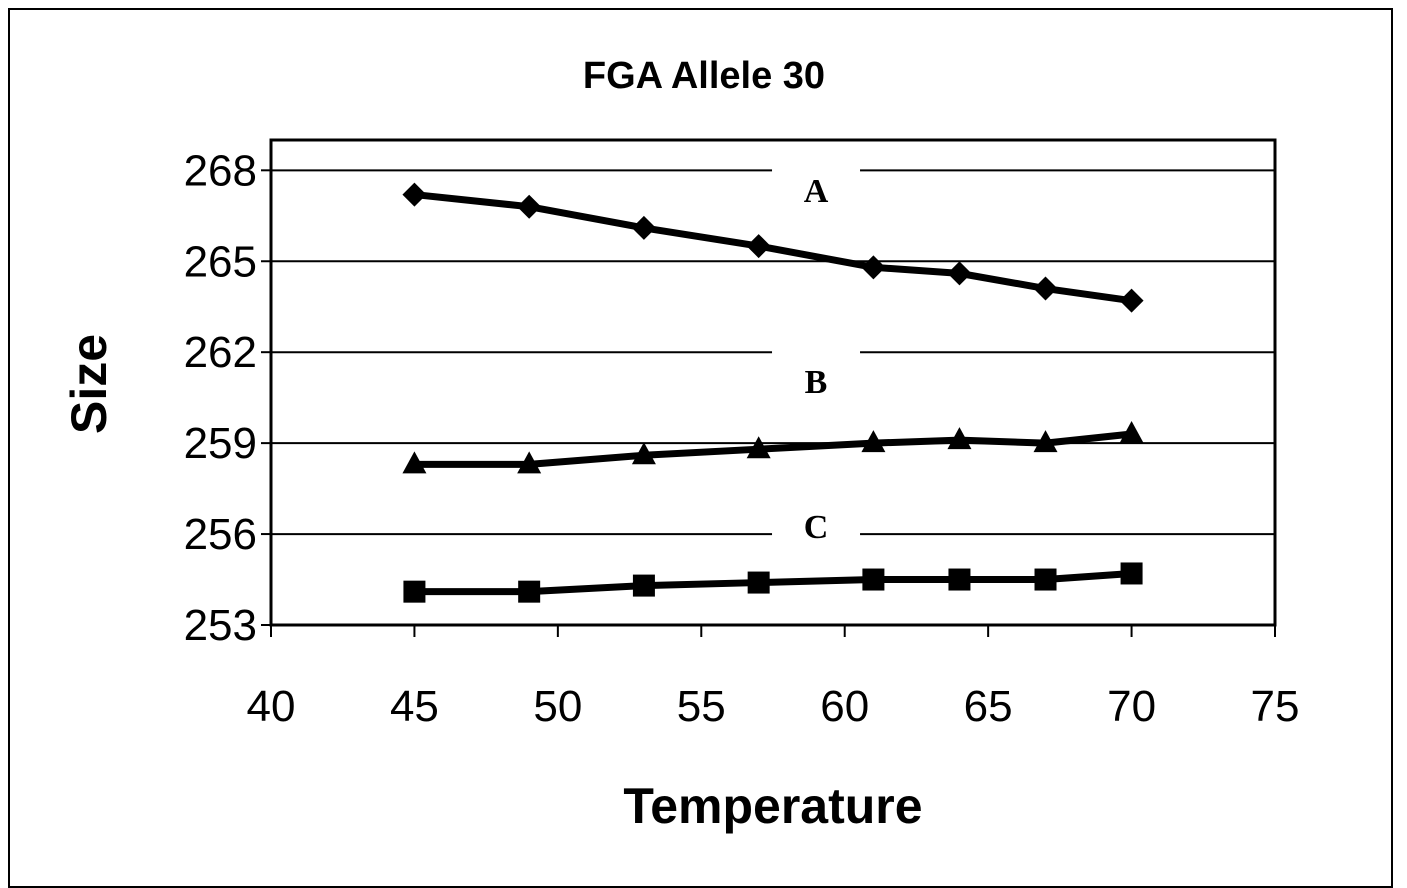 This screenshot has height=888, width=1407. Describe the element at coordinates (816, 382) in the screenshot. I see `series-label-B: B` at that location.